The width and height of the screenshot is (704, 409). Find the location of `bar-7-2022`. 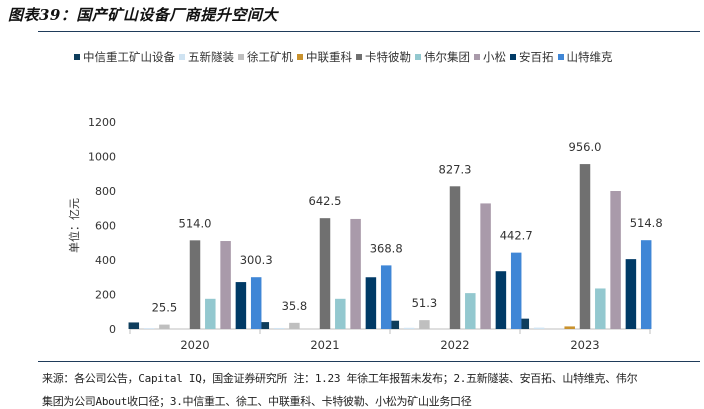

bar-7-2022 is located at coordinates (501, 300).